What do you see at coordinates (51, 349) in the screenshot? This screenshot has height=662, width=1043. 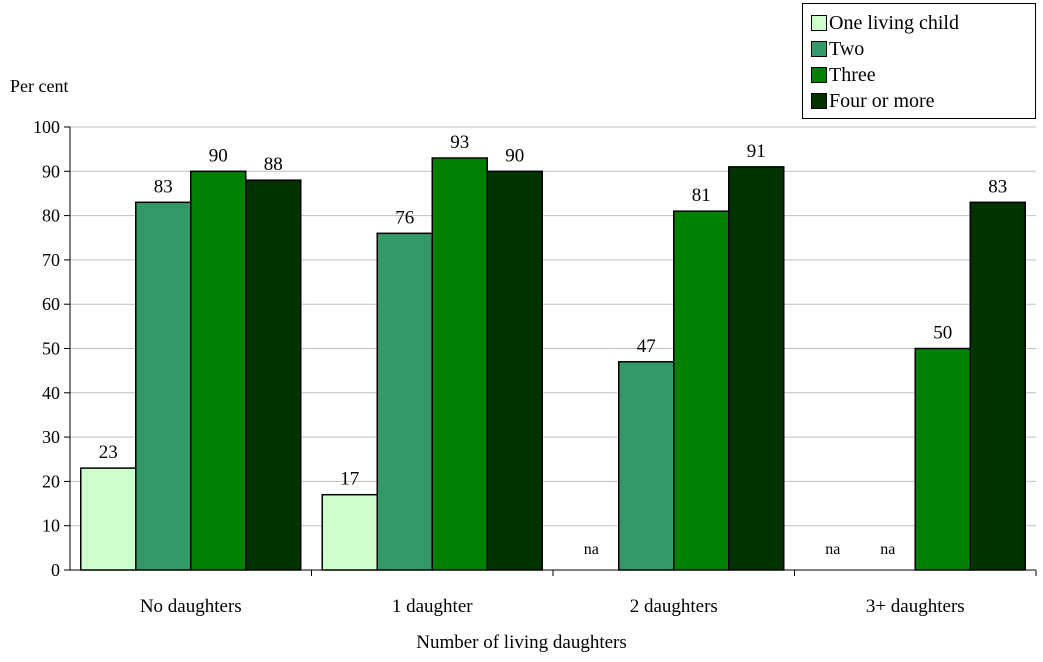 I see `y-tick-label: 50` at bounding box center [51, 349].